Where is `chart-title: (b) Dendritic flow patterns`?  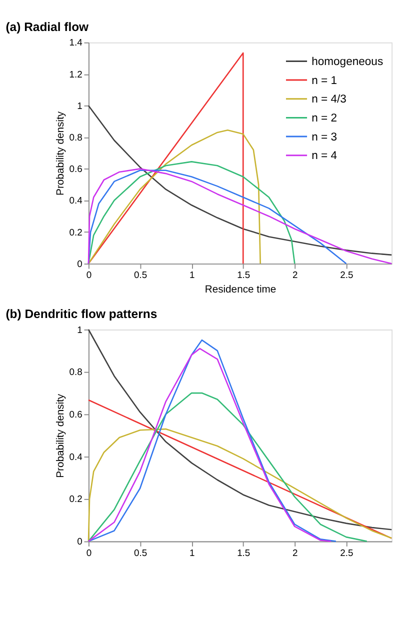 chart-title: (b) Dendritic flow patterns is located at coordinates (82, 314).